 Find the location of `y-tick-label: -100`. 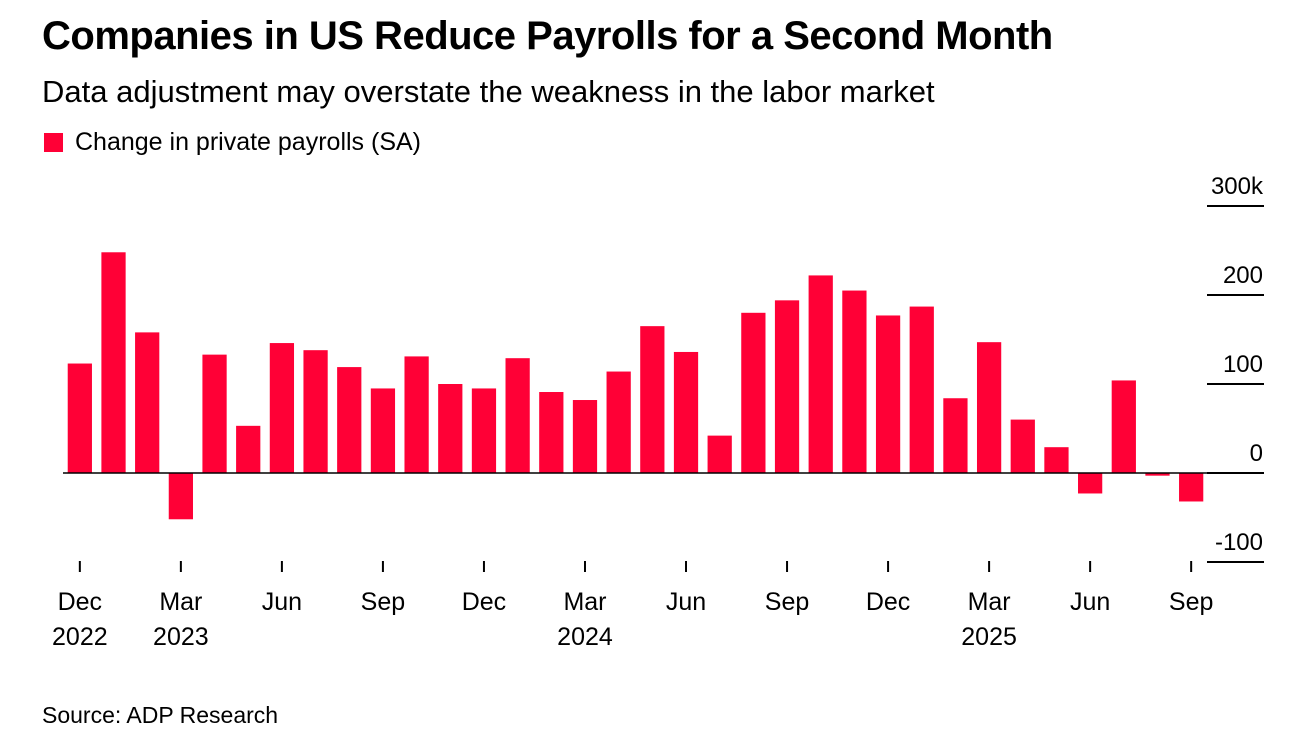

y-tick-label: -100 is located at coordinates (1239, 542).